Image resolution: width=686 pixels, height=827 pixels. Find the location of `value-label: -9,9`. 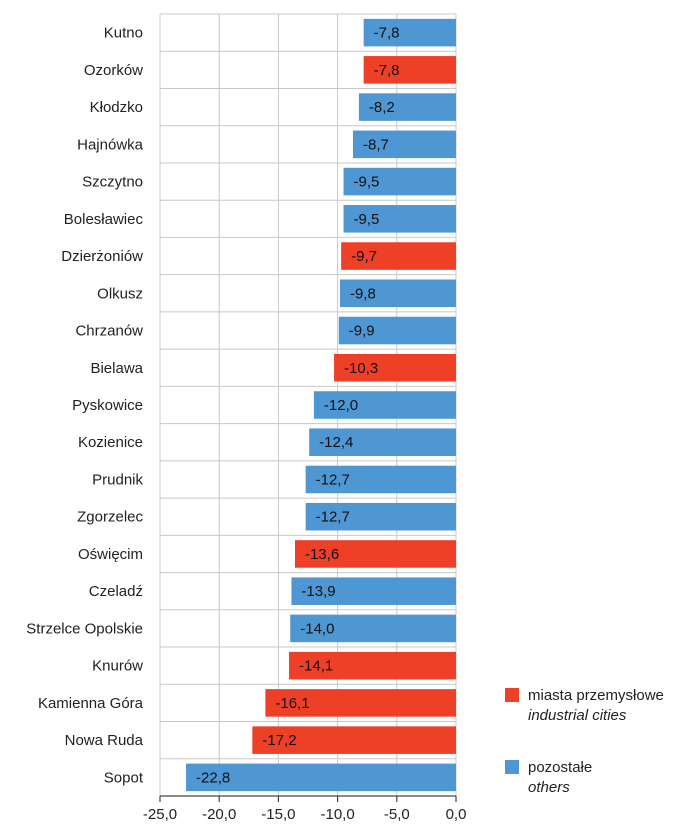

value-label: -9,9 is located at coordinates (362, 331).